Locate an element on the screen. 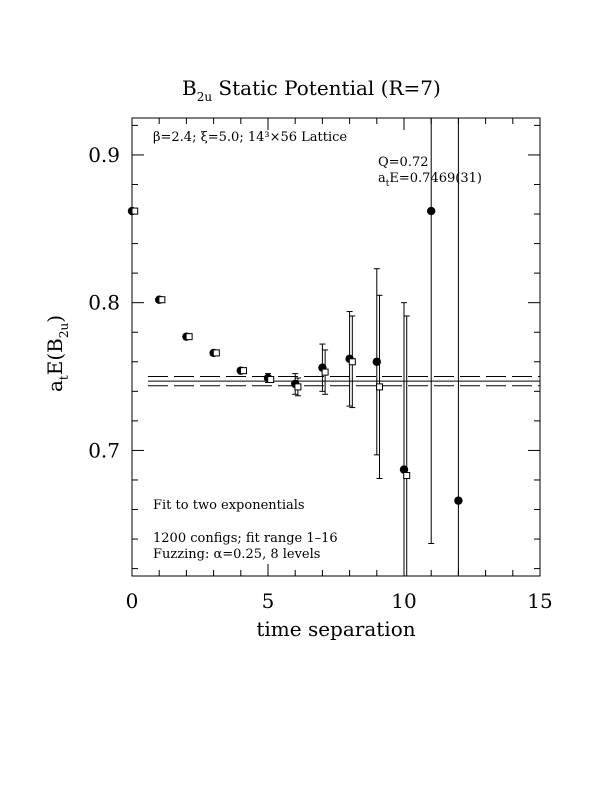 This screenshot has width=612, height=792. y-tick-label: 0.9 is located at coordinates (104, 155).